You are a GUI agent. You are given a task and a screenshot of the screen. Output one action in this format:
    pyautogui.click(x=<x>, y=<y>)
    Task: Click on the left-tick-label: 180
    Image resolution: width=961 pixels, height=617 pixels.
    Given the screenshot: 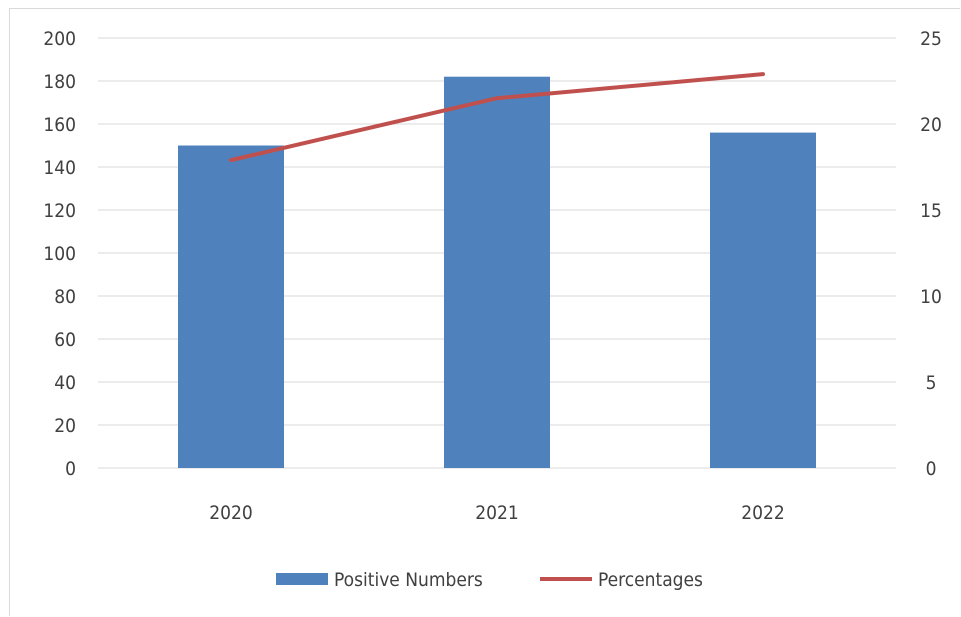 What is the action you would take?
    pyautogui.click(x=59, y=82)
    